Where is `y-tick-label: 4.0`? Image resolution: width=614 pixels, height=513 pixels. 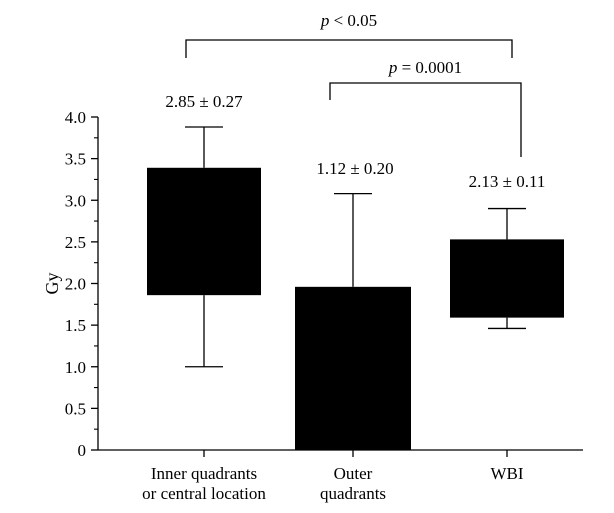 y-tick-label: 4.0 is located at coordinates (75, 117).